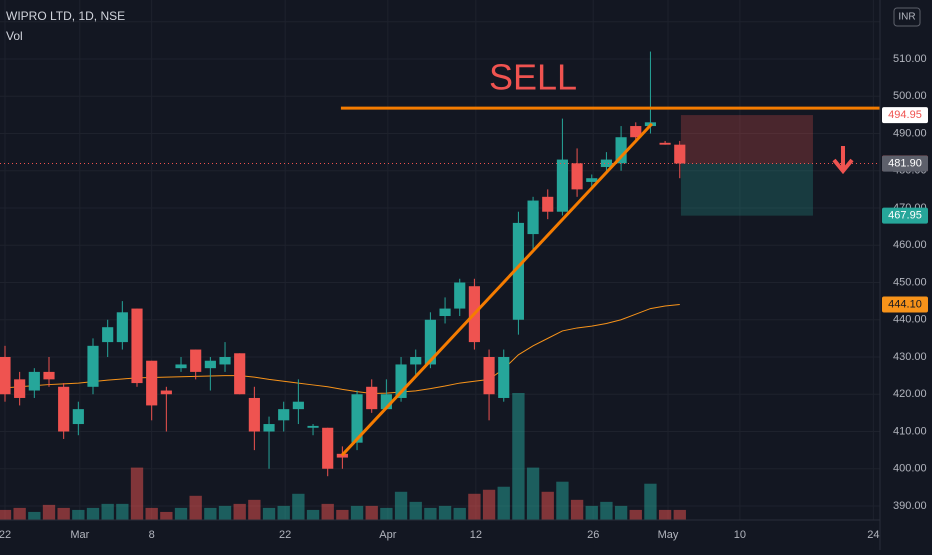  What do you see at coordinates (910, 506) in the screenshot?
I see `y-tick-label: 390.00` at bounding box center [910, 506].